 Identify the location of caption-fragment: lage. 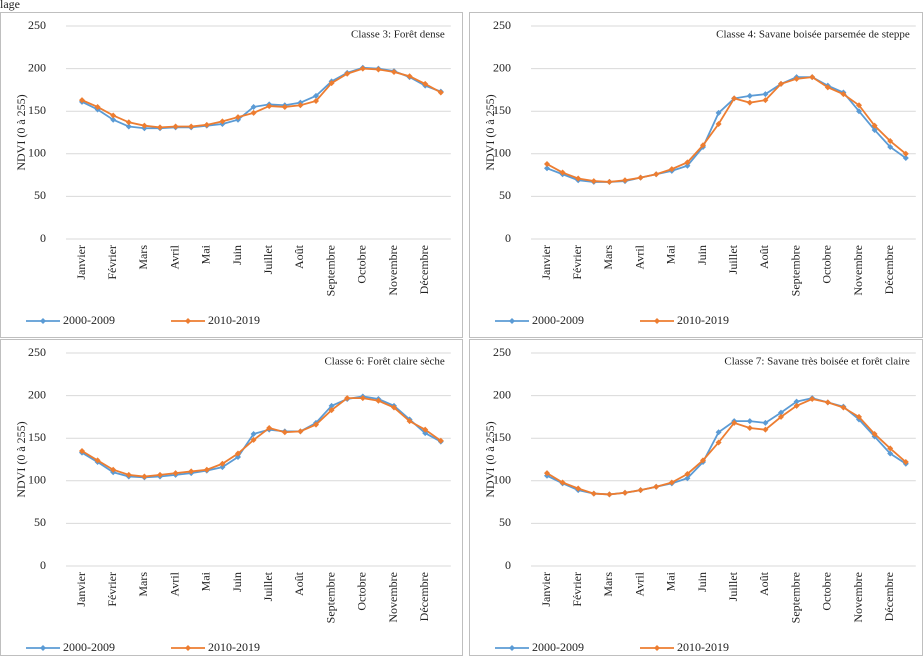
(10, 5).